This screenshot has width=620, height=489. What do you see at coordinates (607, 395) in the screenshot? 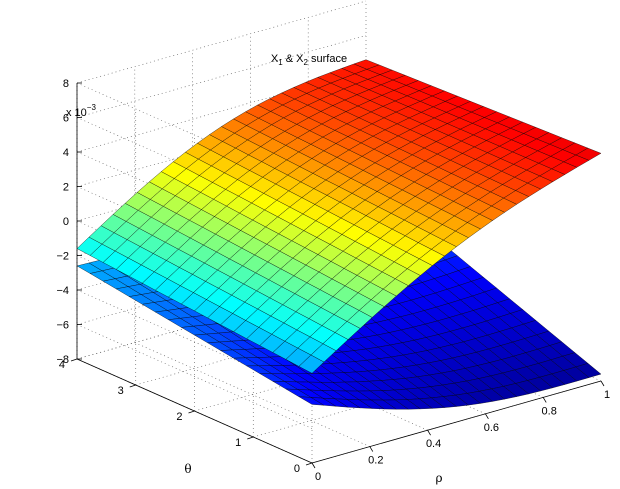
I see `x-tick-label: 1` at bounding box center [607, 395].